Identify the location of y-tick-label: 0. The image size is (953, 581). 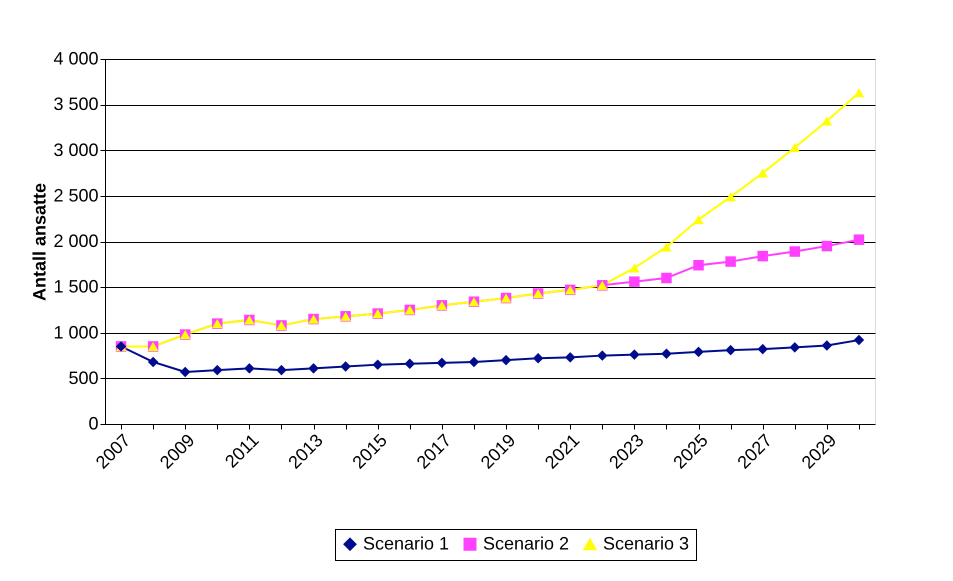
(93, 424).